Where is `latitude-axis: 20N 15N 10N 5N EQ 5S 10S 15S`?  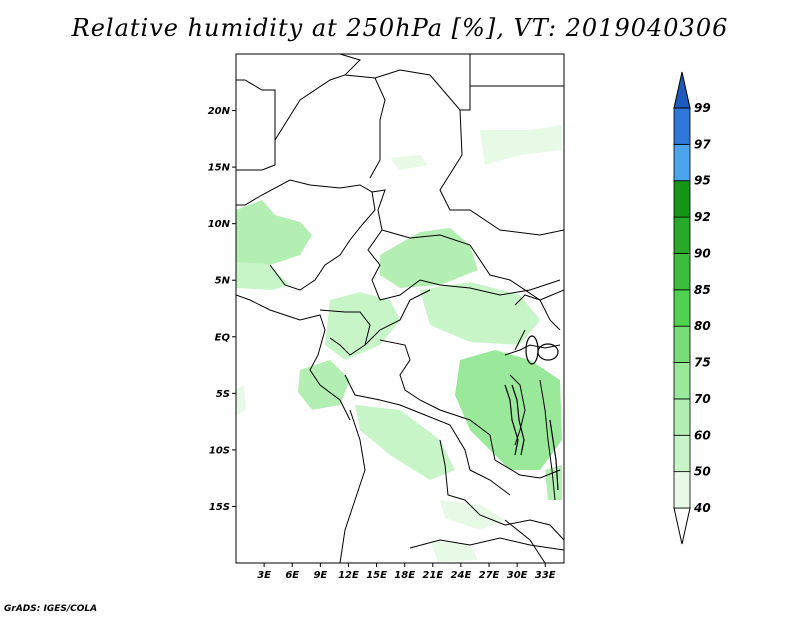 latitude-axis: 20N 15N 10N 5N EQ 5S 10S 15S is located at coordinates (222, 309).